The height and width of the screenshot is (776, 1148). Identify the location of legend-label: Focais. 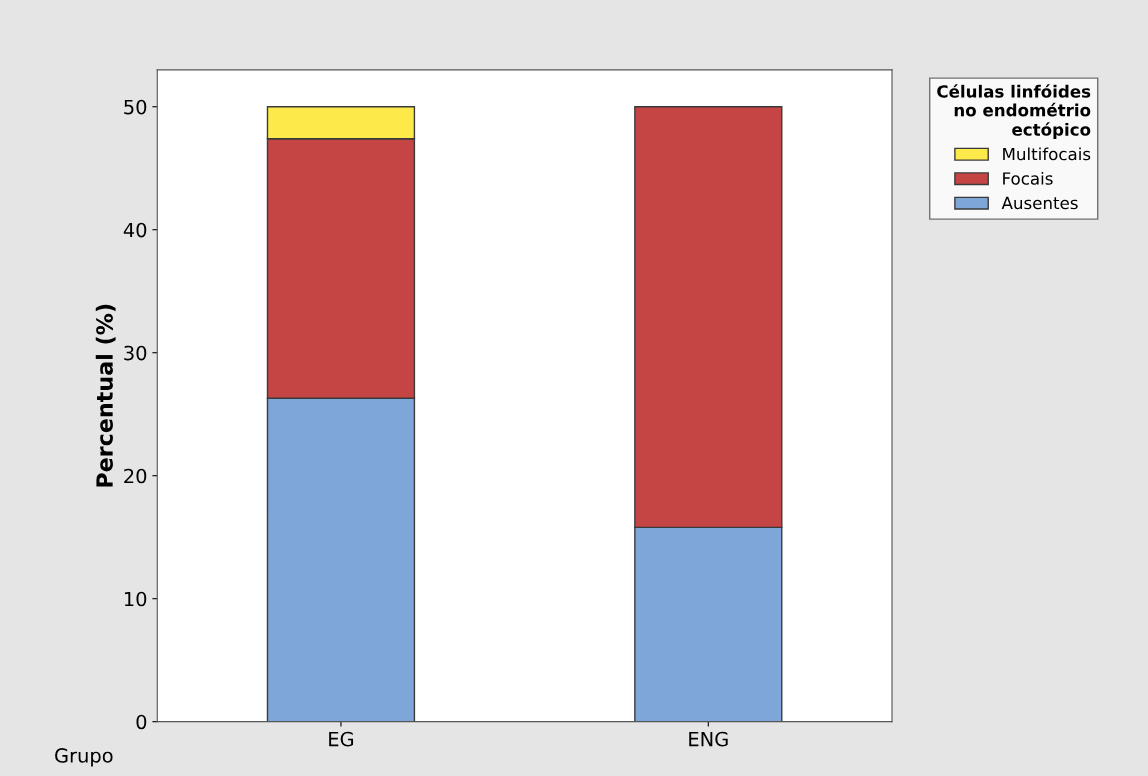
(1028, 178).